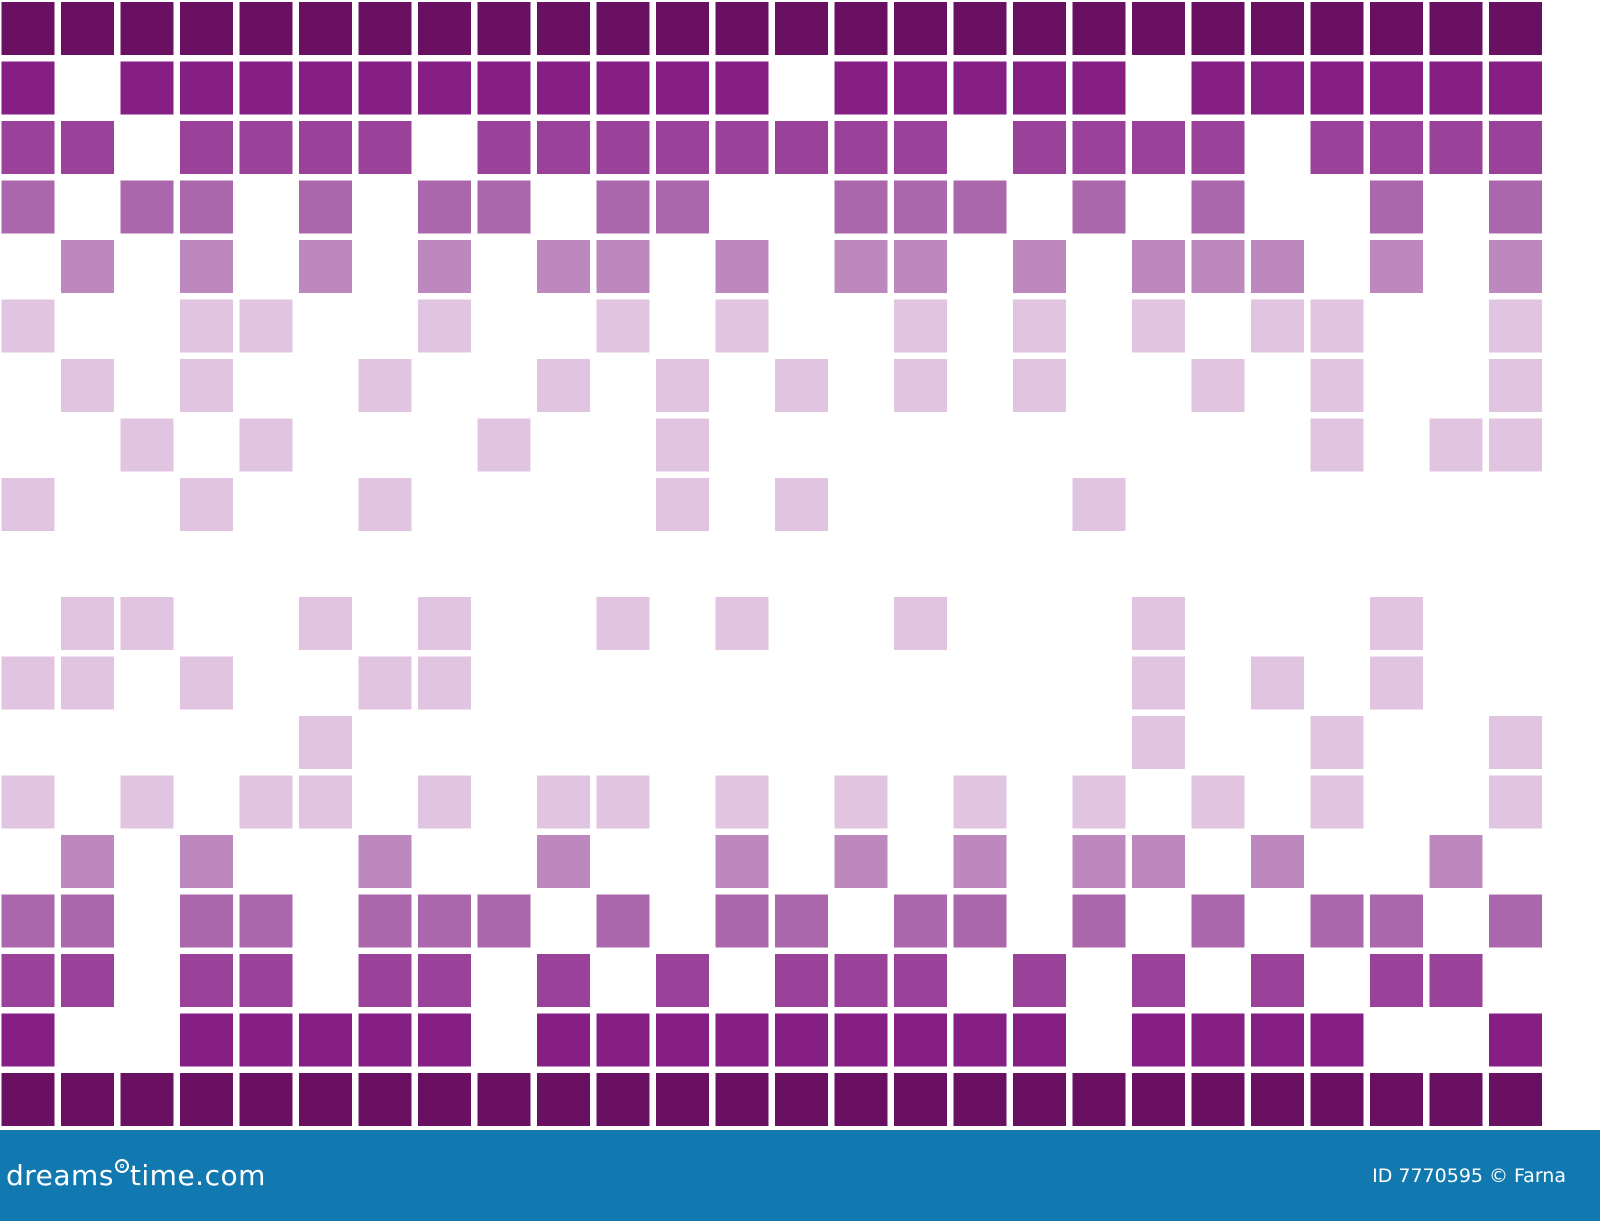 This screenshot has height=1221, width=1600. What do you see at coordinates (1466, 1175) in the screenshot?
I see `image-credit: ID 7770595 © Farna` at bounding box center [1466, 1175].